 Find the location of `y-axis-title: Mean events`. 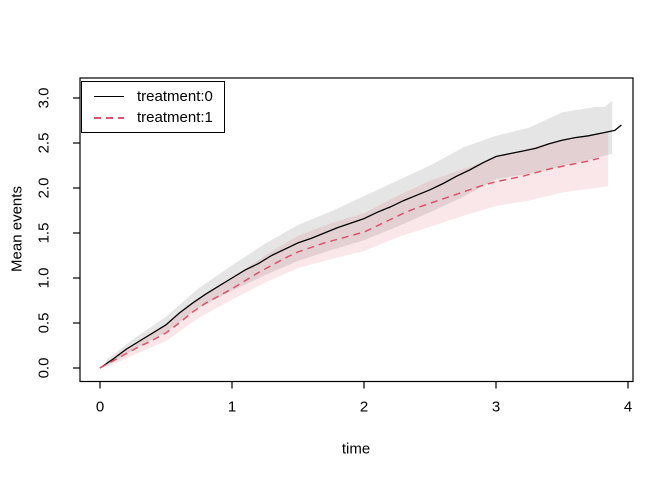

y-axis-title: Mean events is located at coordinates (17, 229).